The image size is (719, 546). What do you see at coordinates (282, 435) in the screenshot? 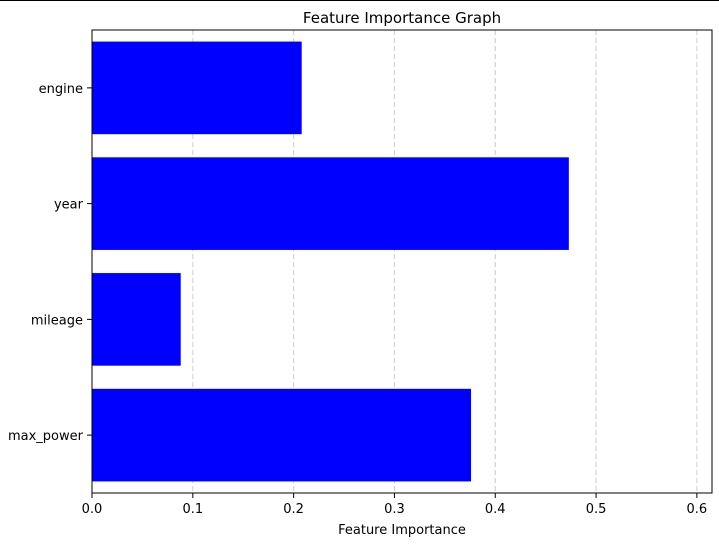
I see `bar-max-power` at bounding box center [282, 435].